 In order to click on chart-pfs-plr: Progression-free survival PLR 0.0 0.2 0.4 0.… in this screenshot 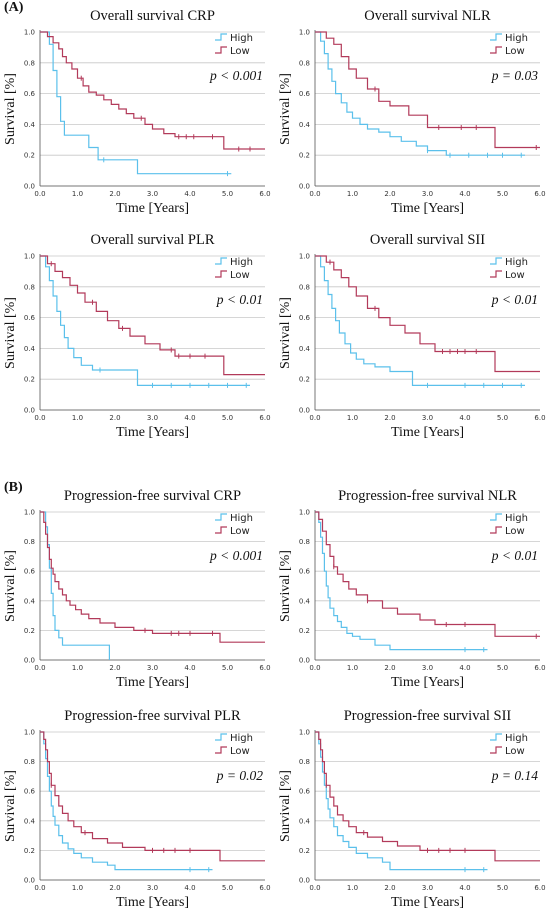, I will do `click(137, 809)`.